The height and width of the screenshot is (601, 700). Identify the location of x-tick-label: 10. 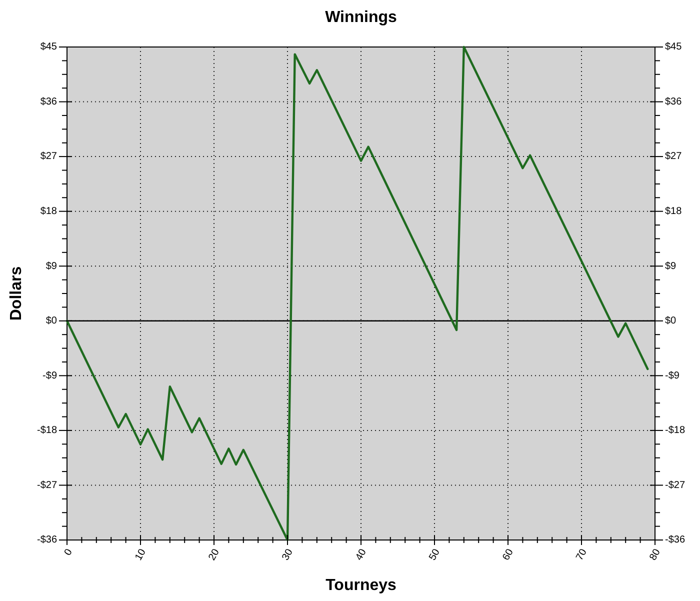
(141, 554).